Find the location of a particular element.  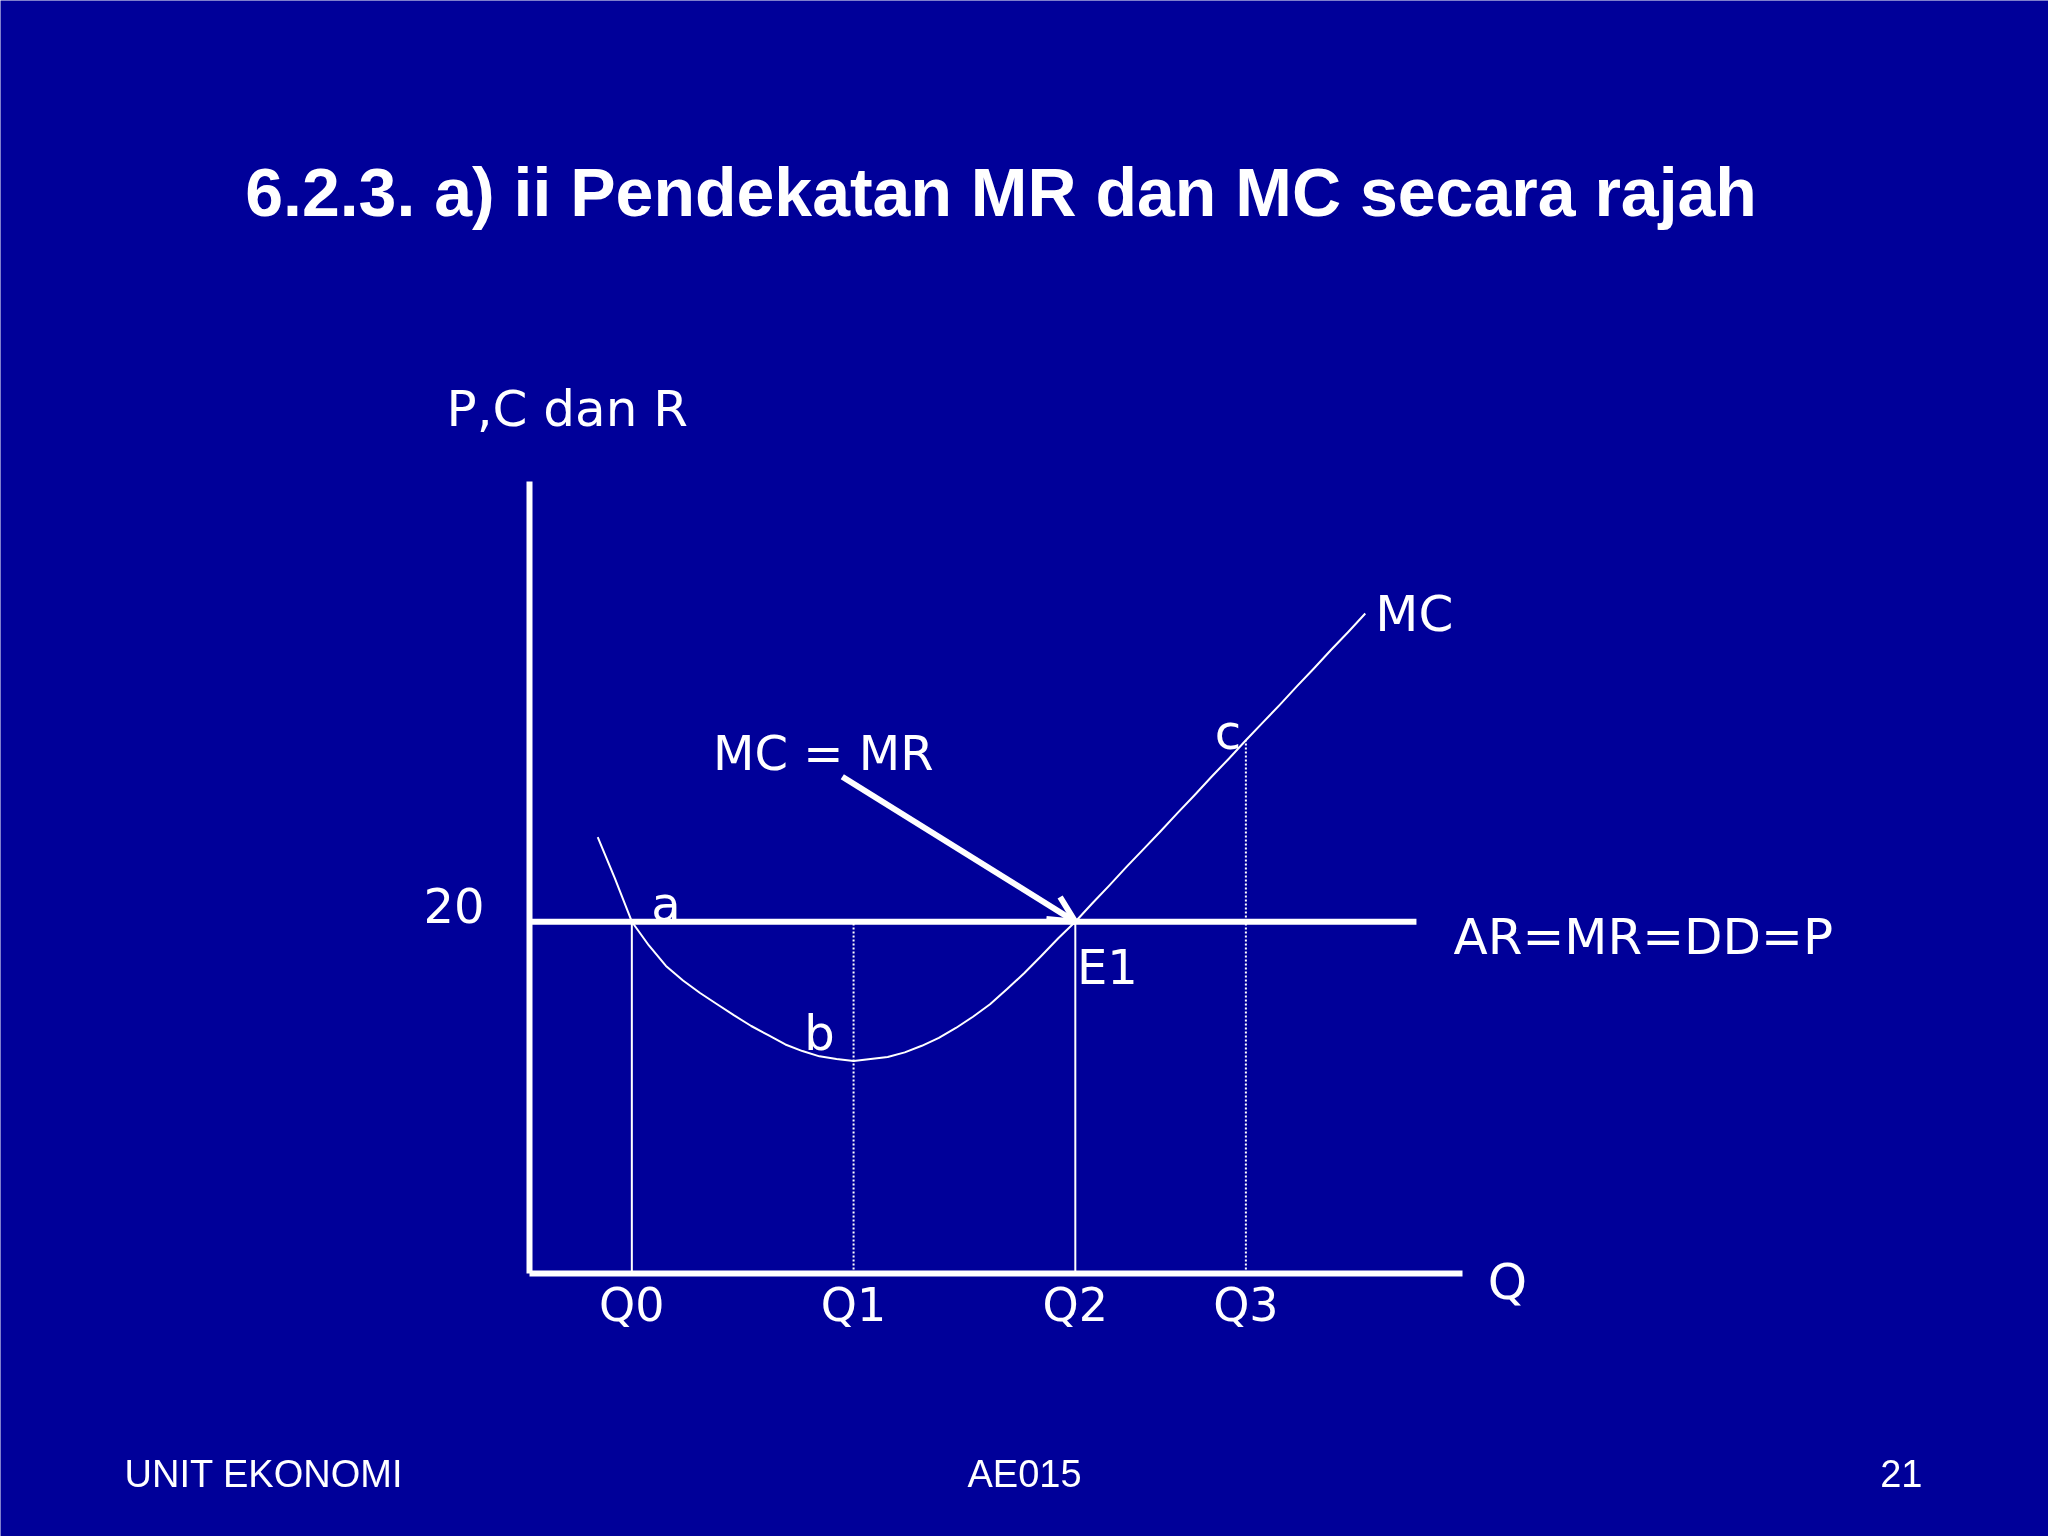

x-tick-label: Q3 is located at coordinates (1246, 1304).